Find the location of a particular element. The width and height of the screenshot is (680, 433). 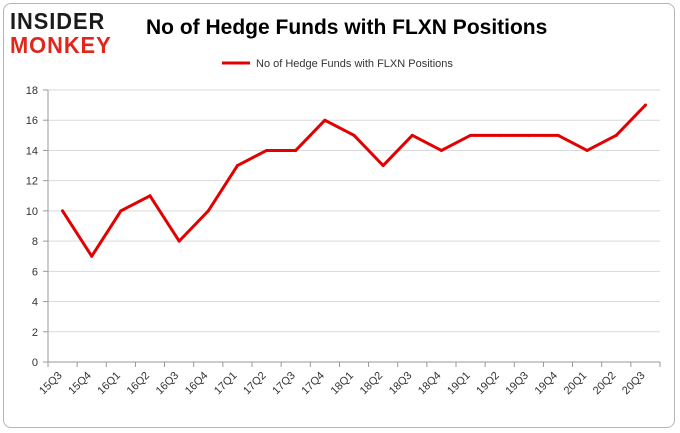

logo-text-insider: INSIDER is located at coordinates (58, 21).